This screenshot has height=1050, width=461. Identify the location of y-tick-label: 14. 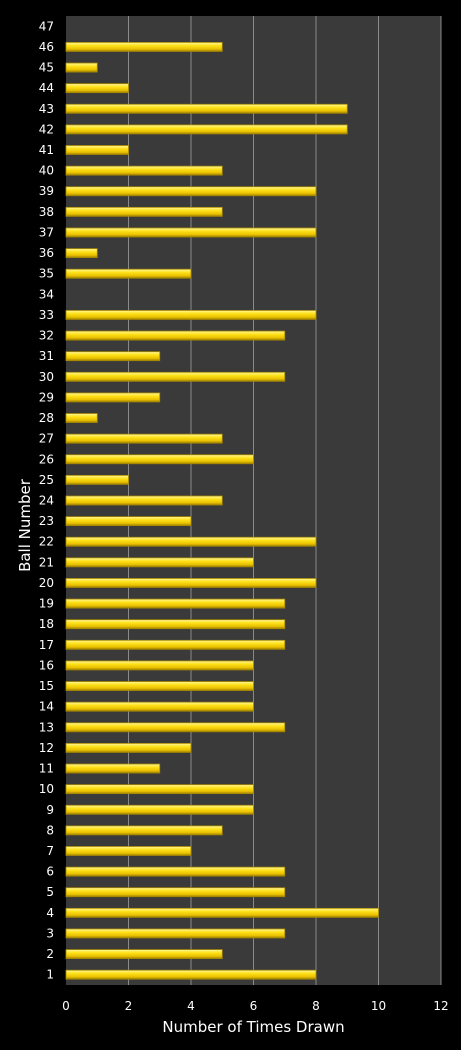
(46, 707).